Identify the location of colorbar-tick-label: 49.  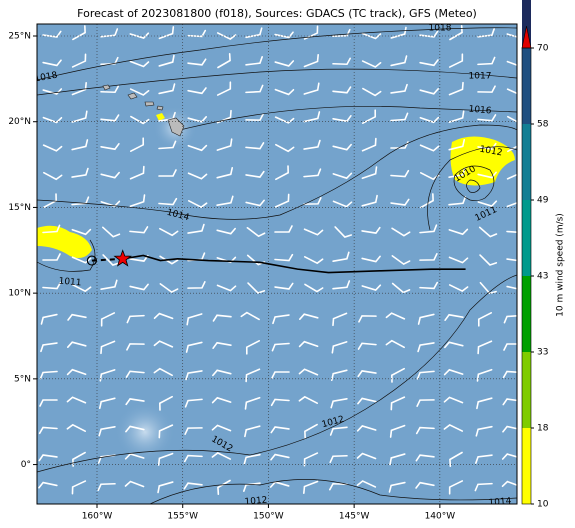
(543, 201).